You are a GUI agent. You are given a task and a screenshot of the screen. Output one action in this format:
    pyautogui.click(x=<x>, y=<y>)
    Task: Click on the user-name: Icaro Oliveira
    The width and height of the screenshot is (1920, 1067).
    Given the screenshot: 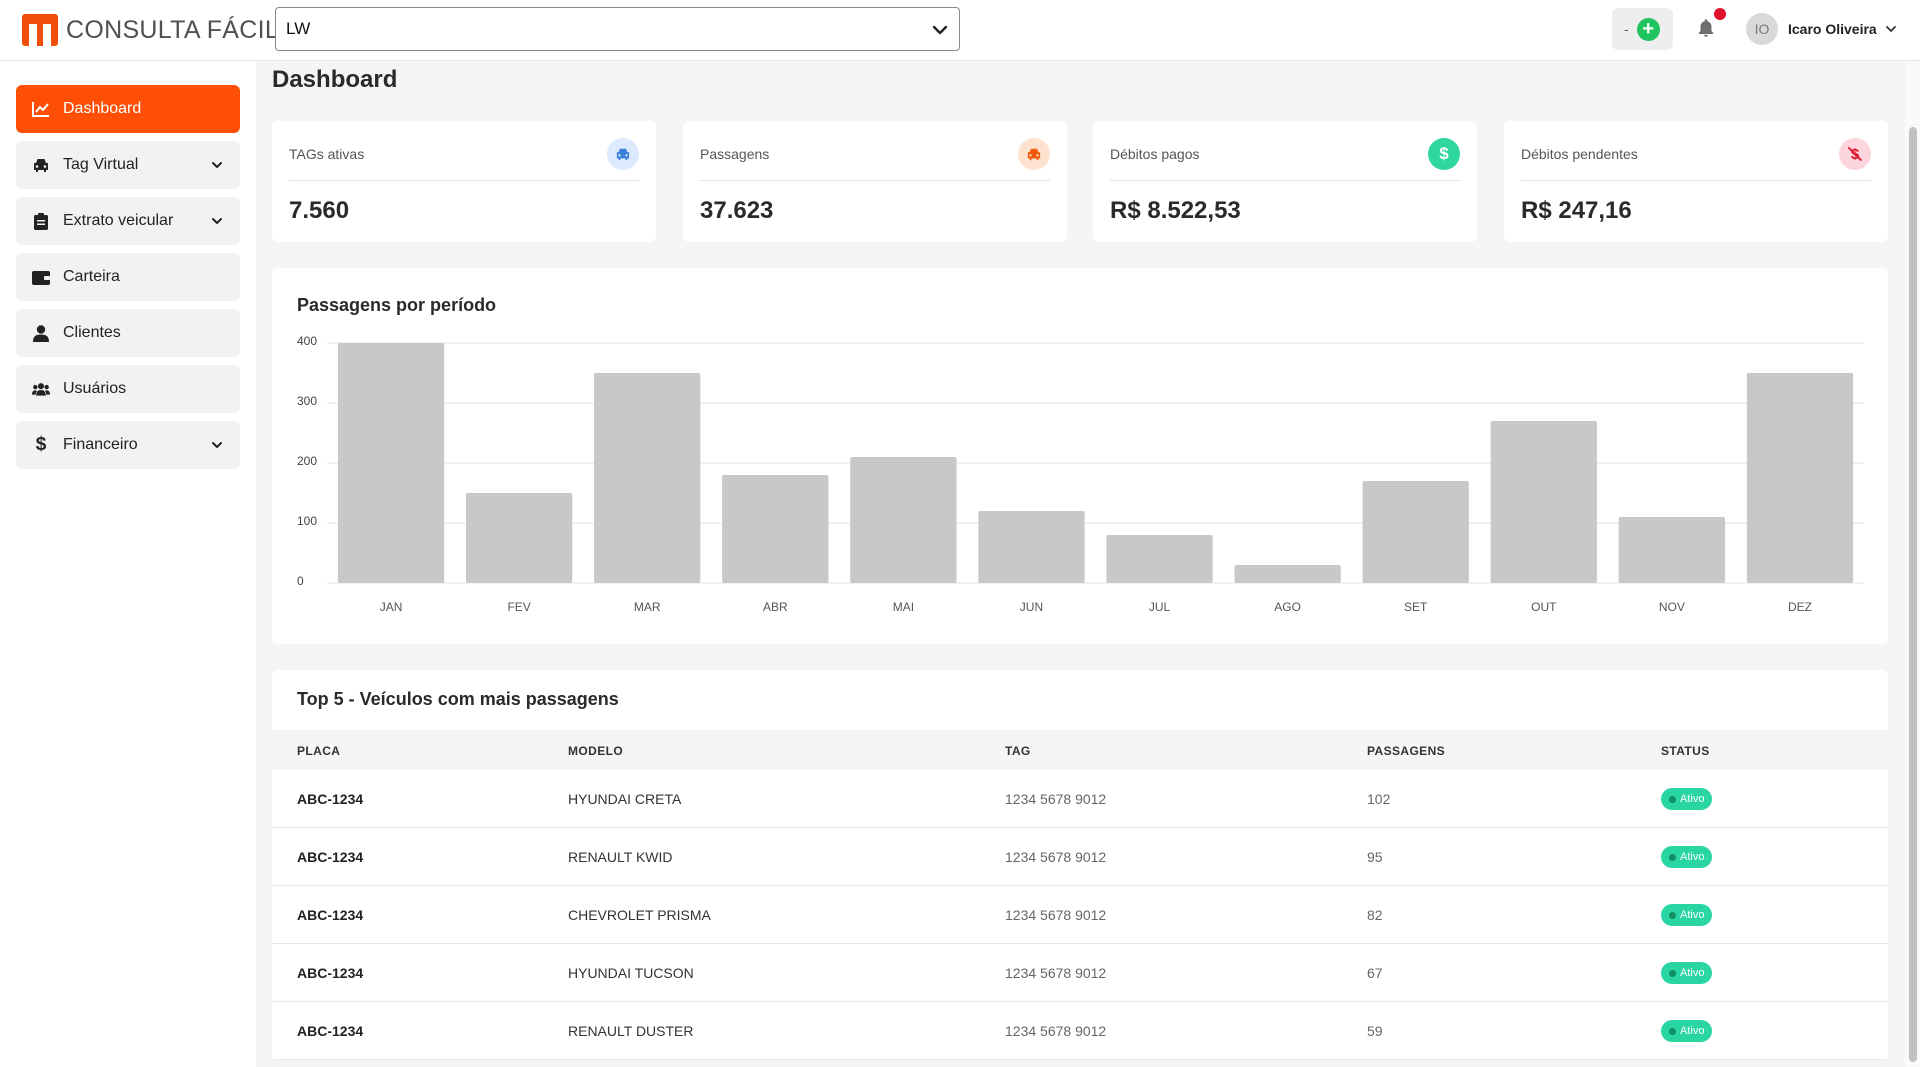 What is the action you would take?
    pyautogui.click(x=1832, y=29)
    